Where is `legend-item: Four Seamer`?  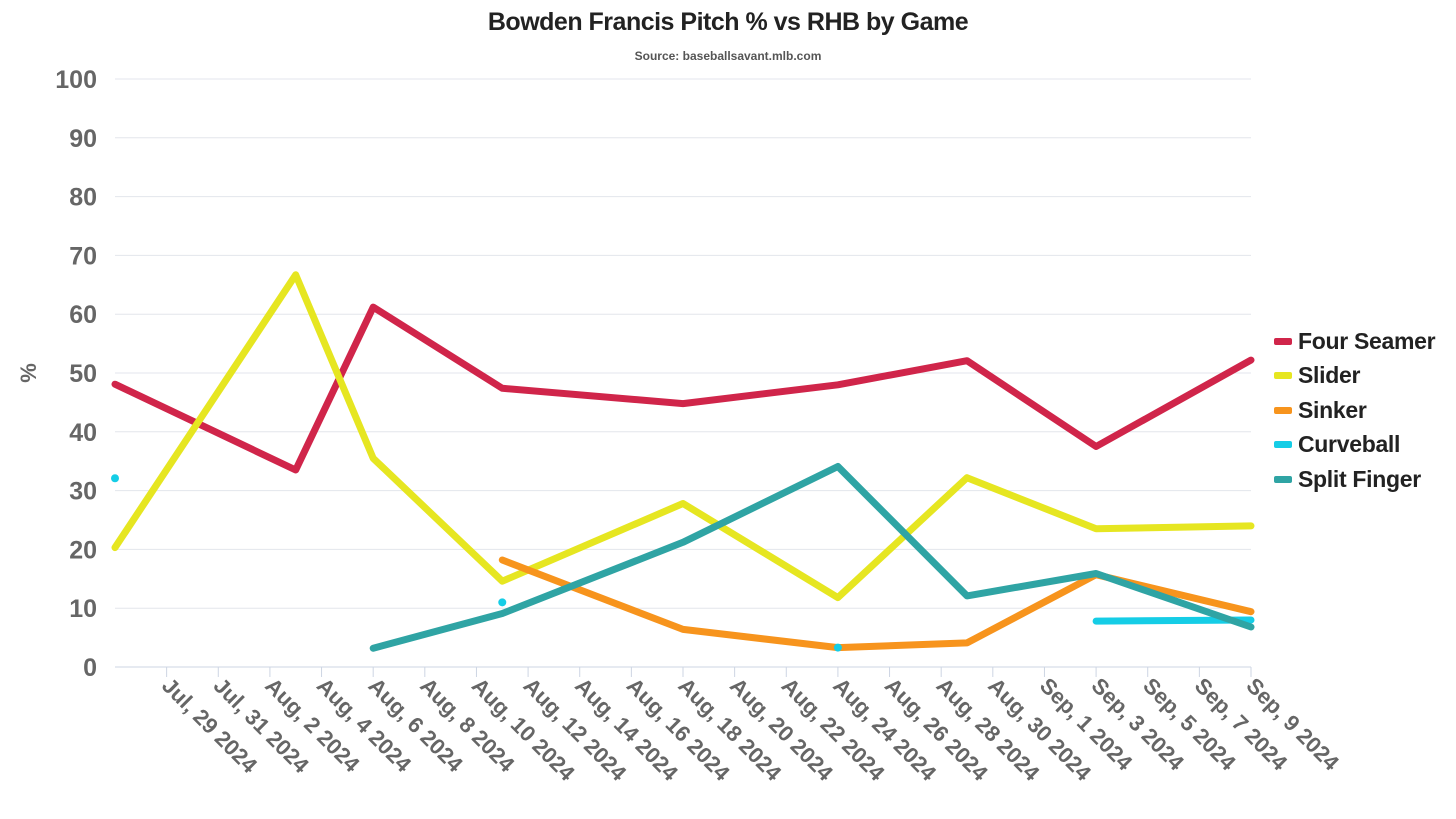
legend-item: Four Seamer is located at coordinates (1355, 341).